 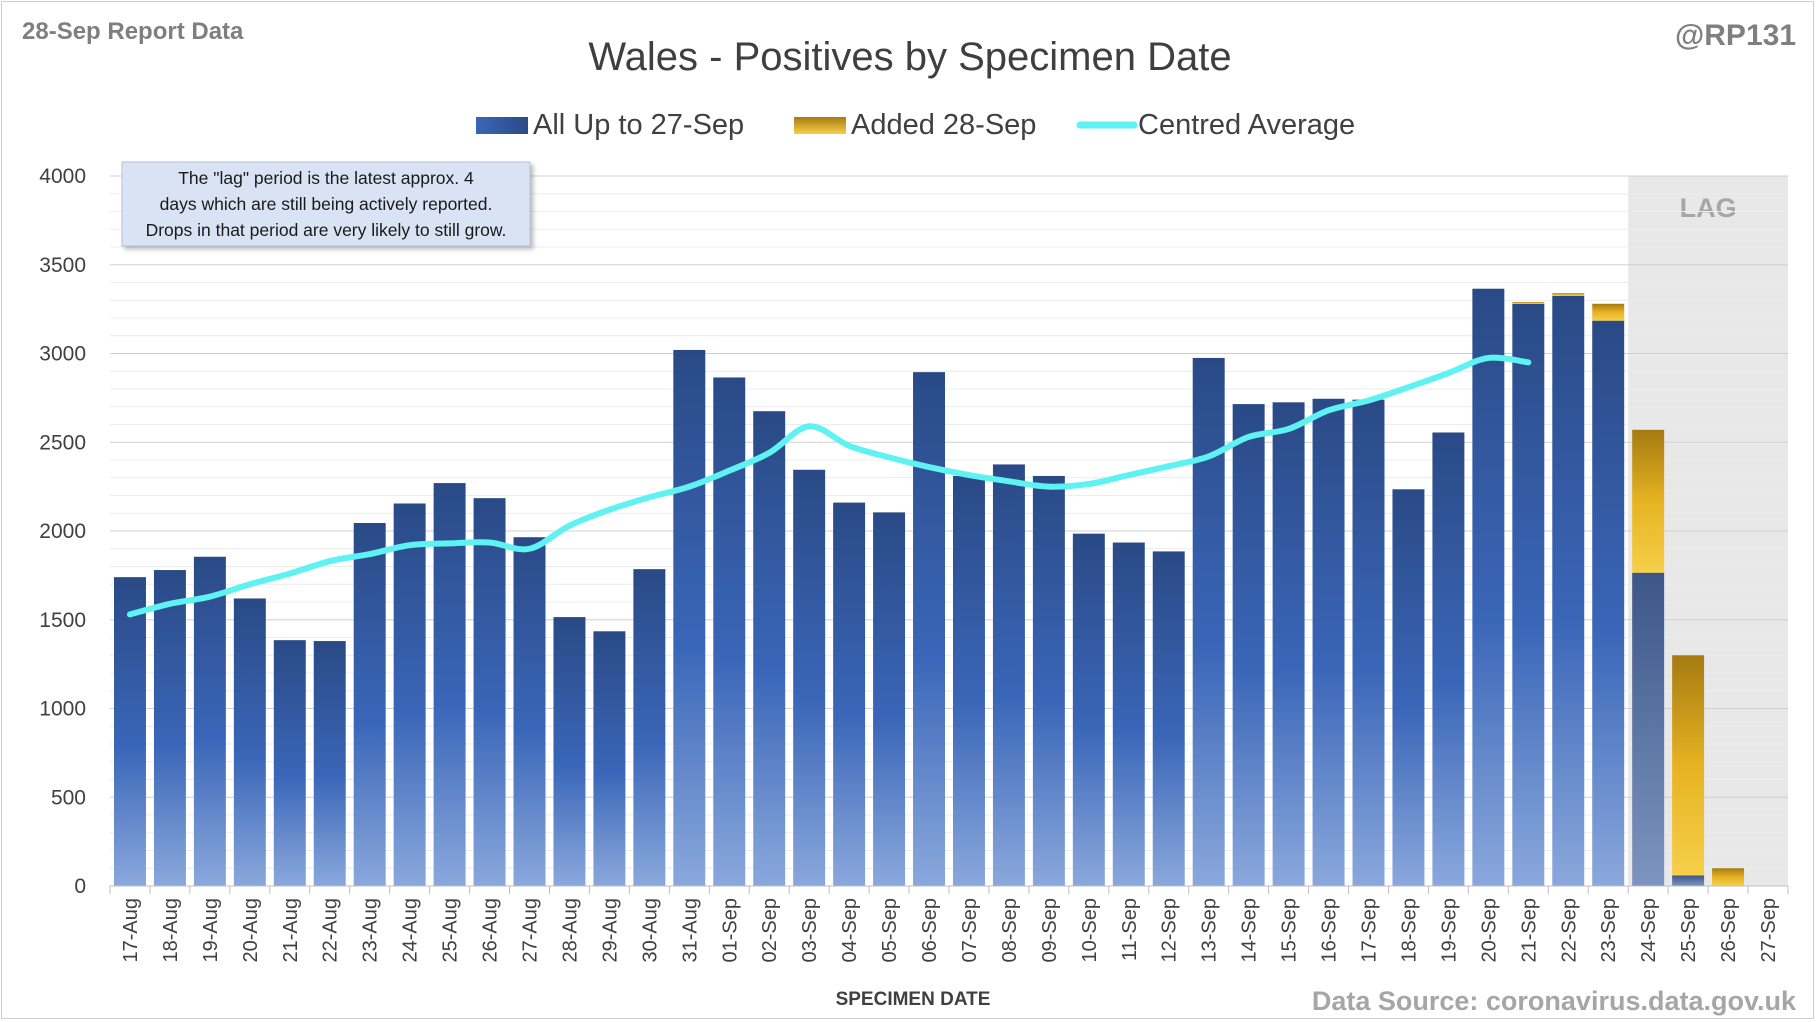 I want to click on x-tick-label: 21-Aug, so click(x=291, y=930).